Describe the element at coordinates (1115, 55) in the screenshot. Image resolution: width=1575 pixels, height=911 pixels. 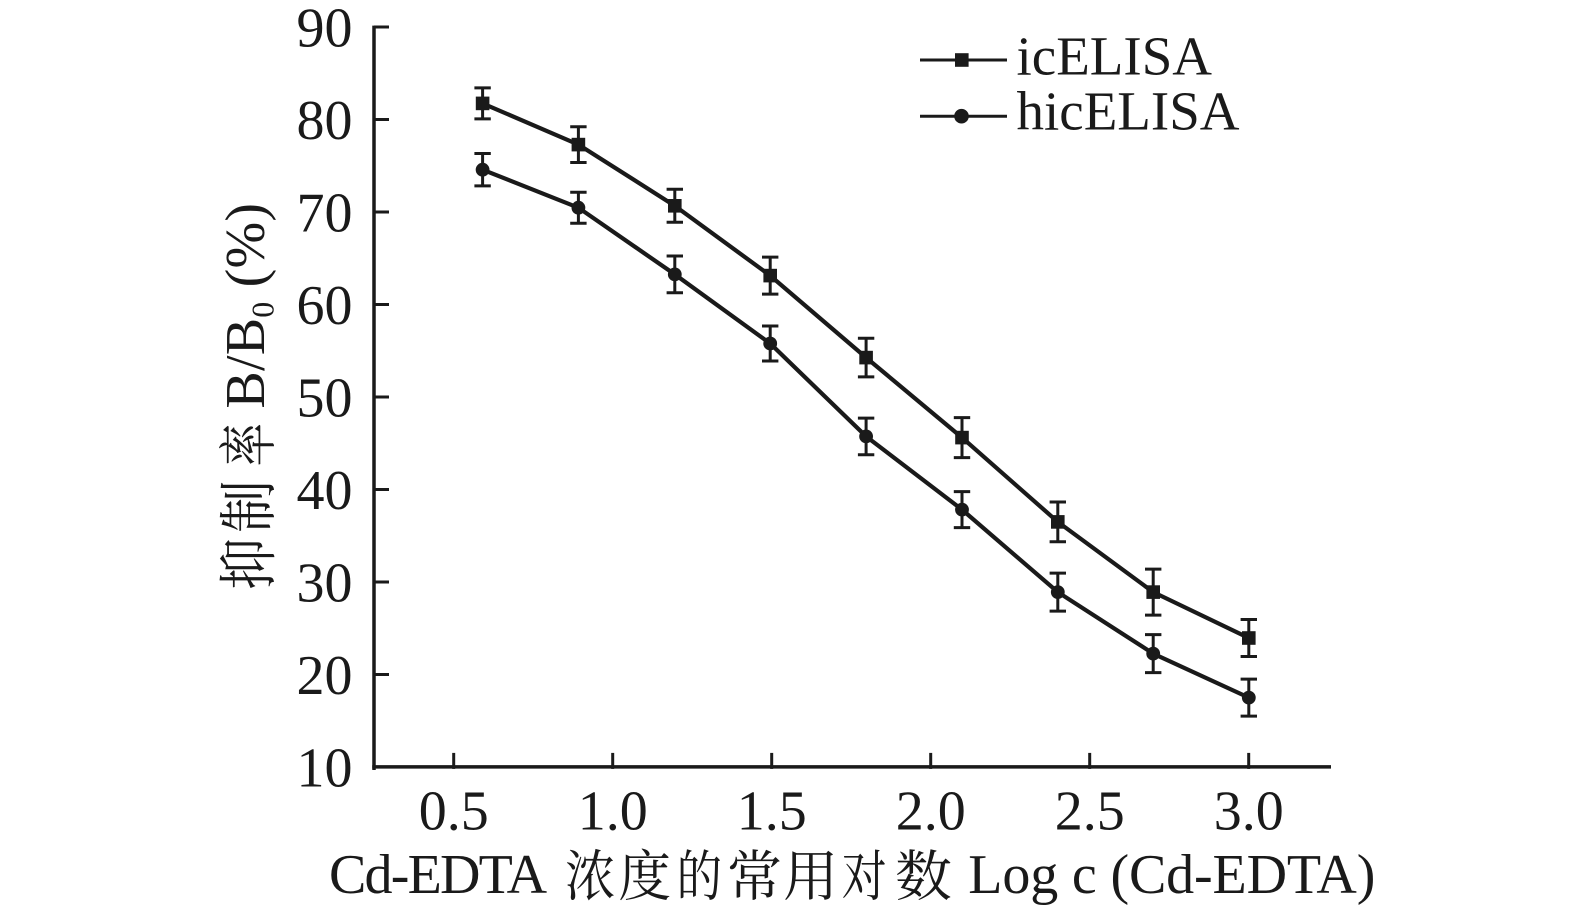
I see `svg-text: icELISA` at that location.